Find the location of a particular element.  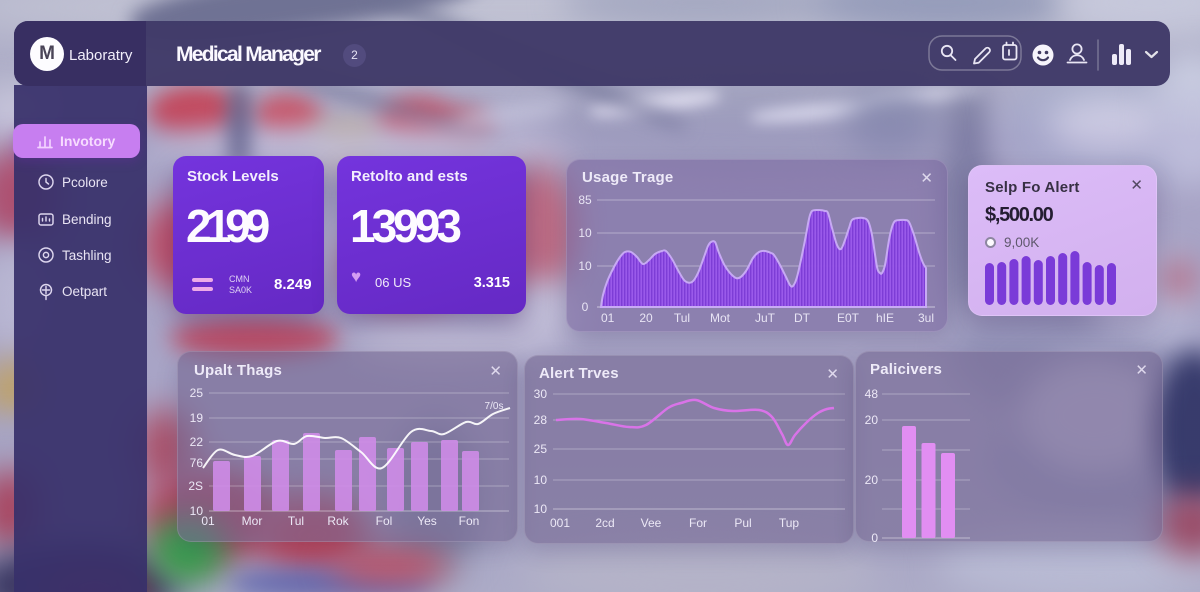

svg-text: Tup is located at coordinates (789, 523).